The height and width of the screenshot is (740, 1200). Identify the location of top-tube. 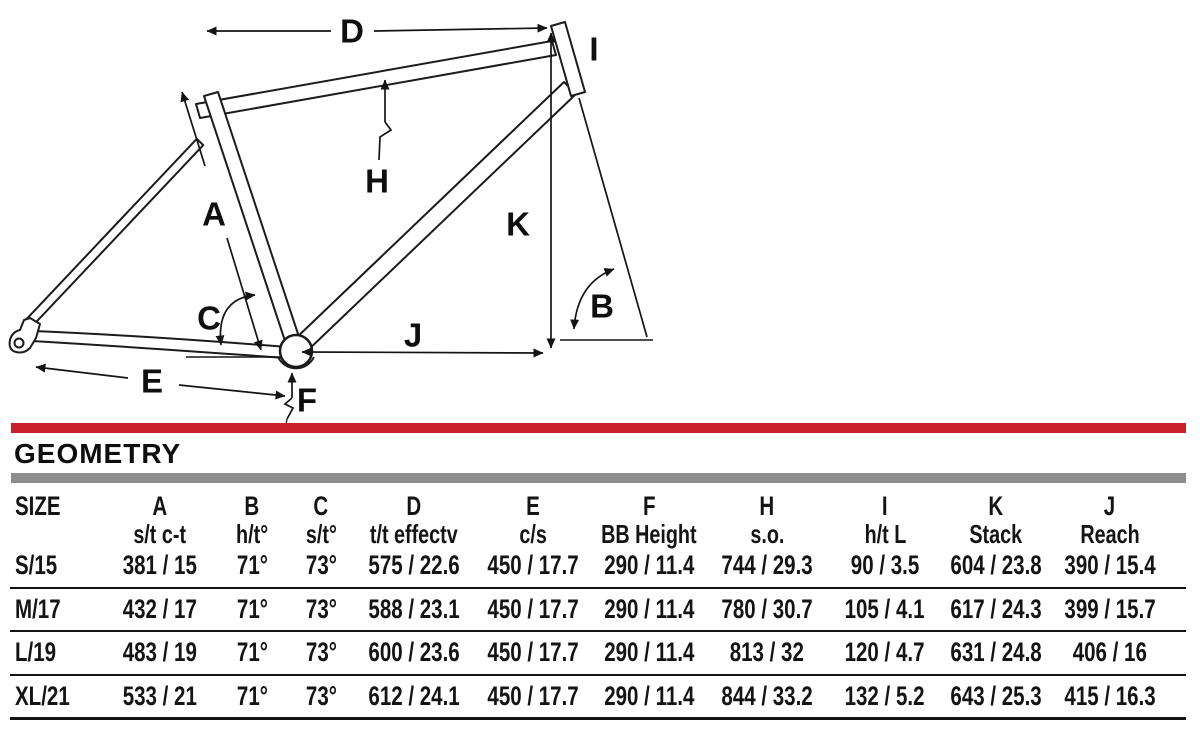
(376, 79).